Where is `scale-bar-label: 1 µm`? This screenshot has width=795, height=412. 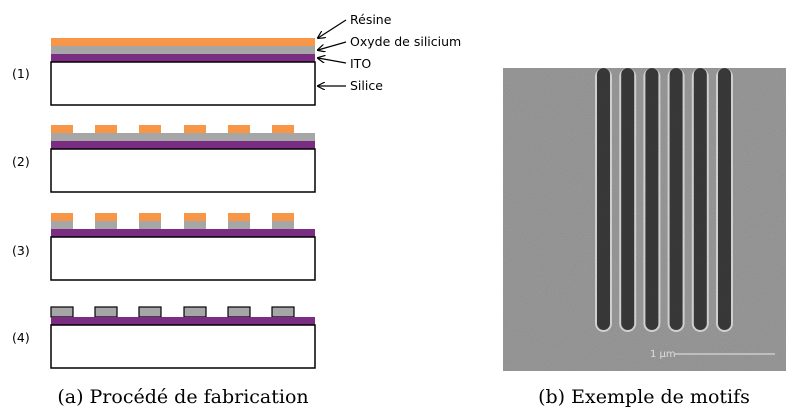 scale-bar-label: 1 µm is located at coordinates (663, 354).